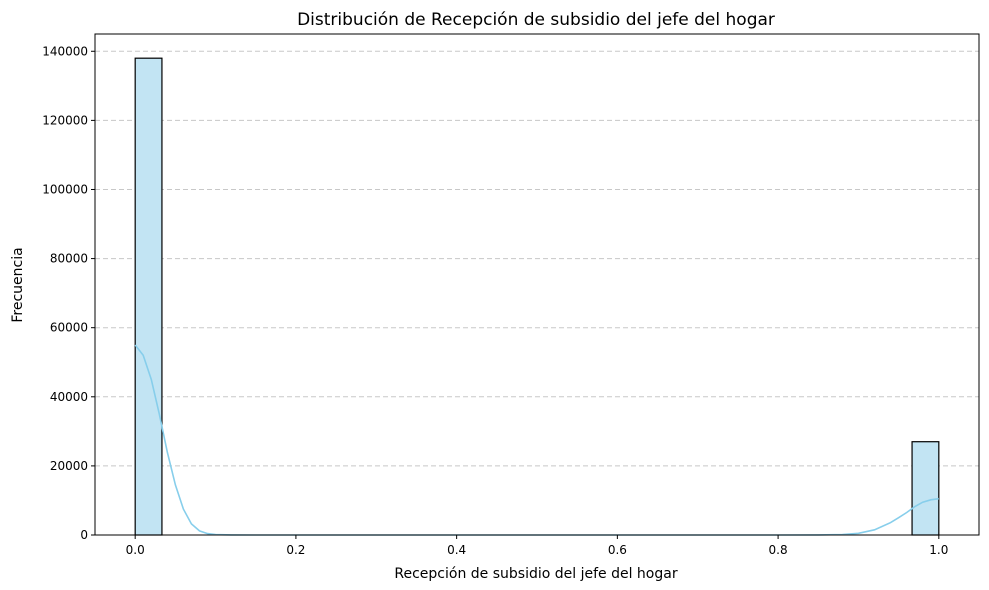  Describe the element at coordinates (69, 466) in the screenshot. I see `y-tick-label: 20000` at that location.